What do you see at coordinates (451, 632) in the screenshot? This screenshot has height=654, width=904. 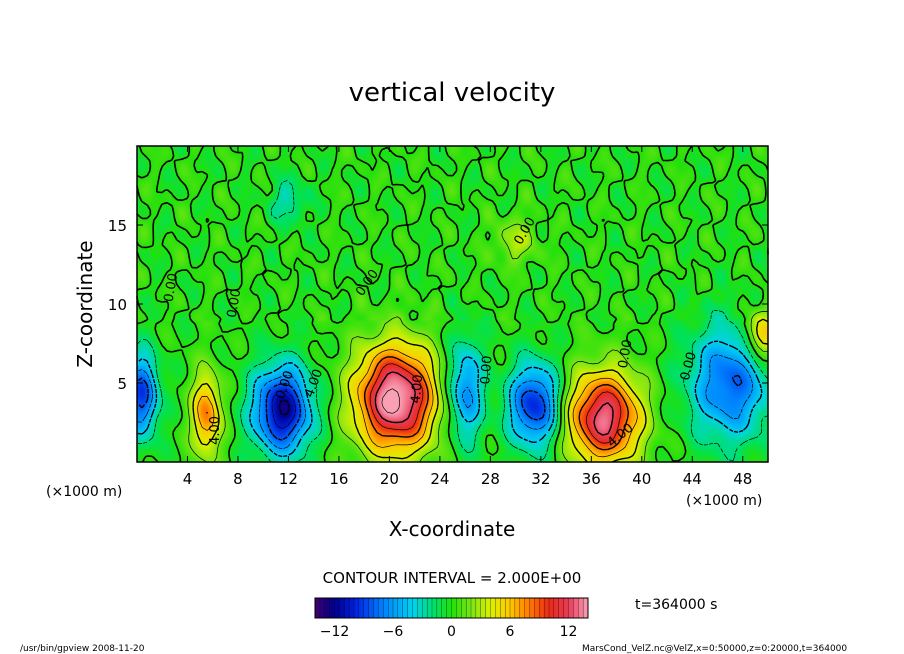 I see `colorbar-tick-label: 0` at bounding box center [451, 632].